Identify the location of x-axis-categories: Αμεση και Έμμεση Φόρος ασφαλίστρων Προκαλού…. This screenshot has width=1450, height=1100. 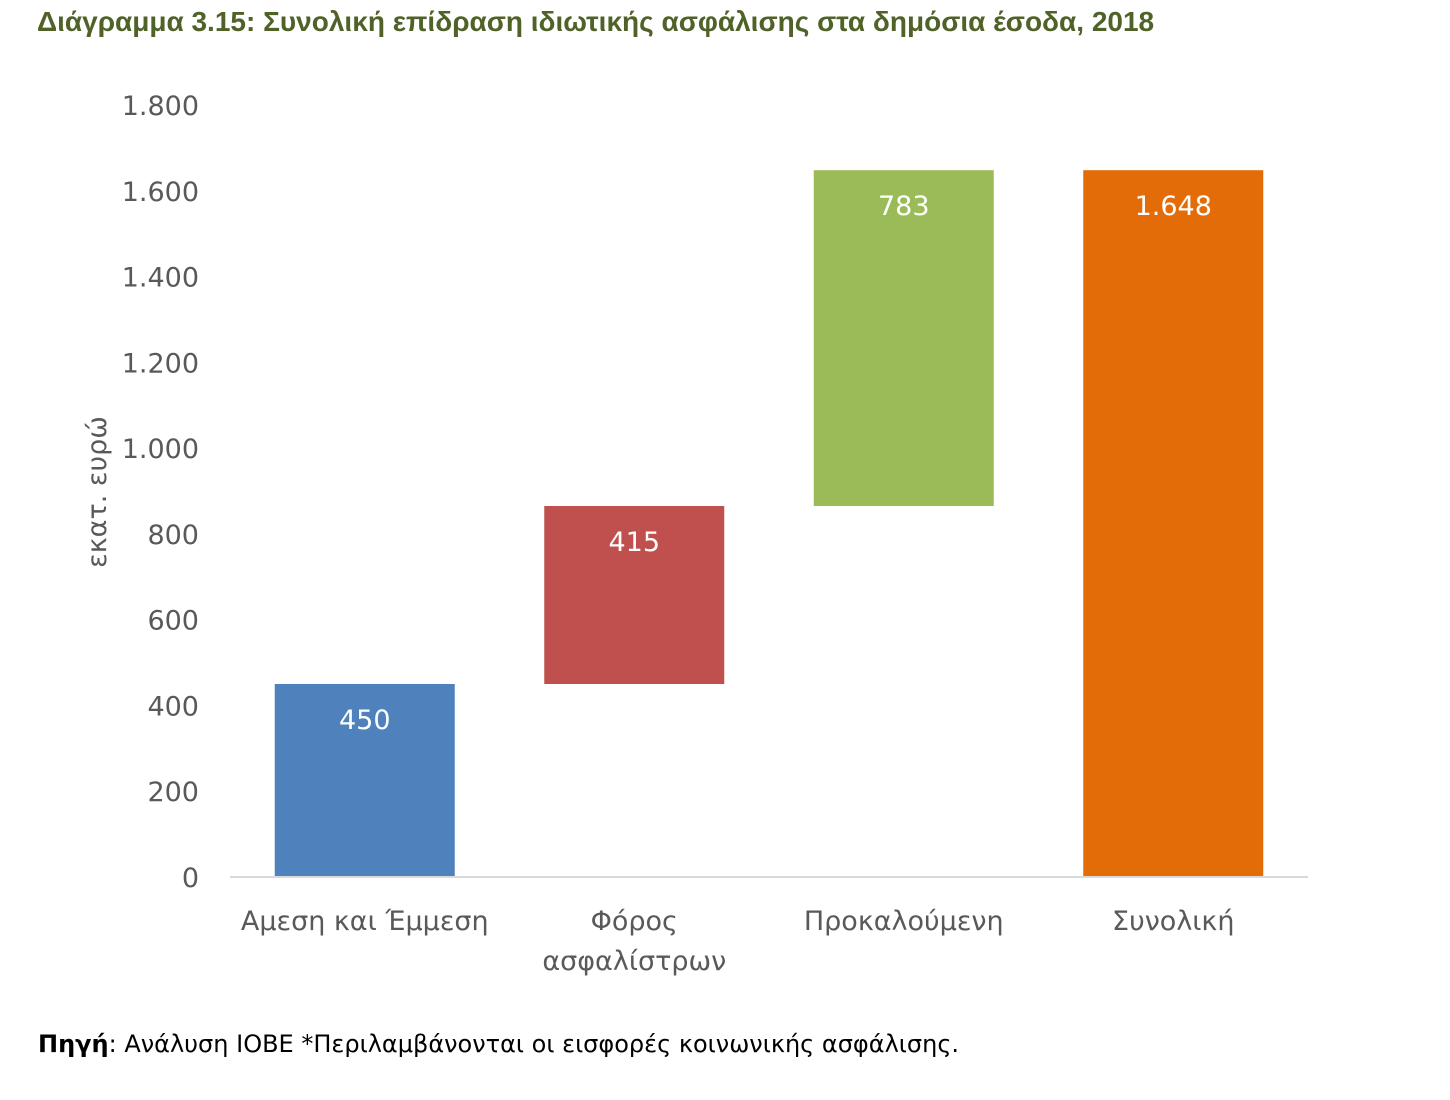
(738, 941).